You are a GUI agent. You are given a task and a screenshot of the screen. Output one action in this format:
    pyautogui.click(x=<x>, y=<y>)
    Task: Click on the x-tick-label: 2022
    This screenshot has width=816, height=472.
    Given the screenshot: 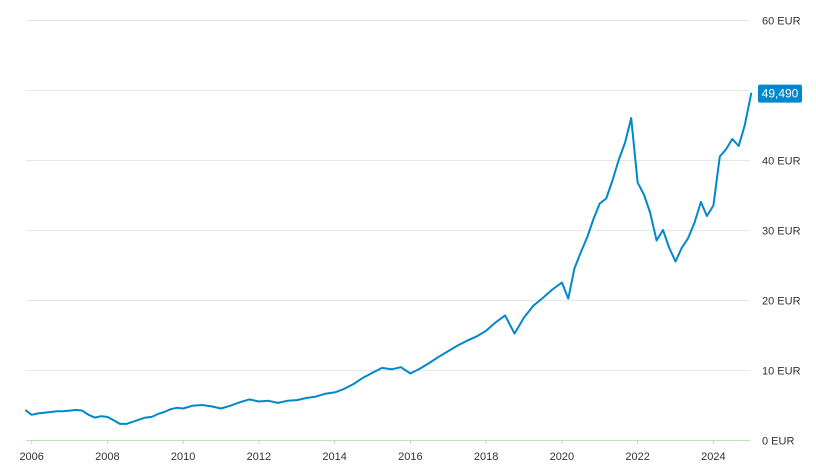 What is the action you would take?
    pyautogui.click(x=637, y=457)
    